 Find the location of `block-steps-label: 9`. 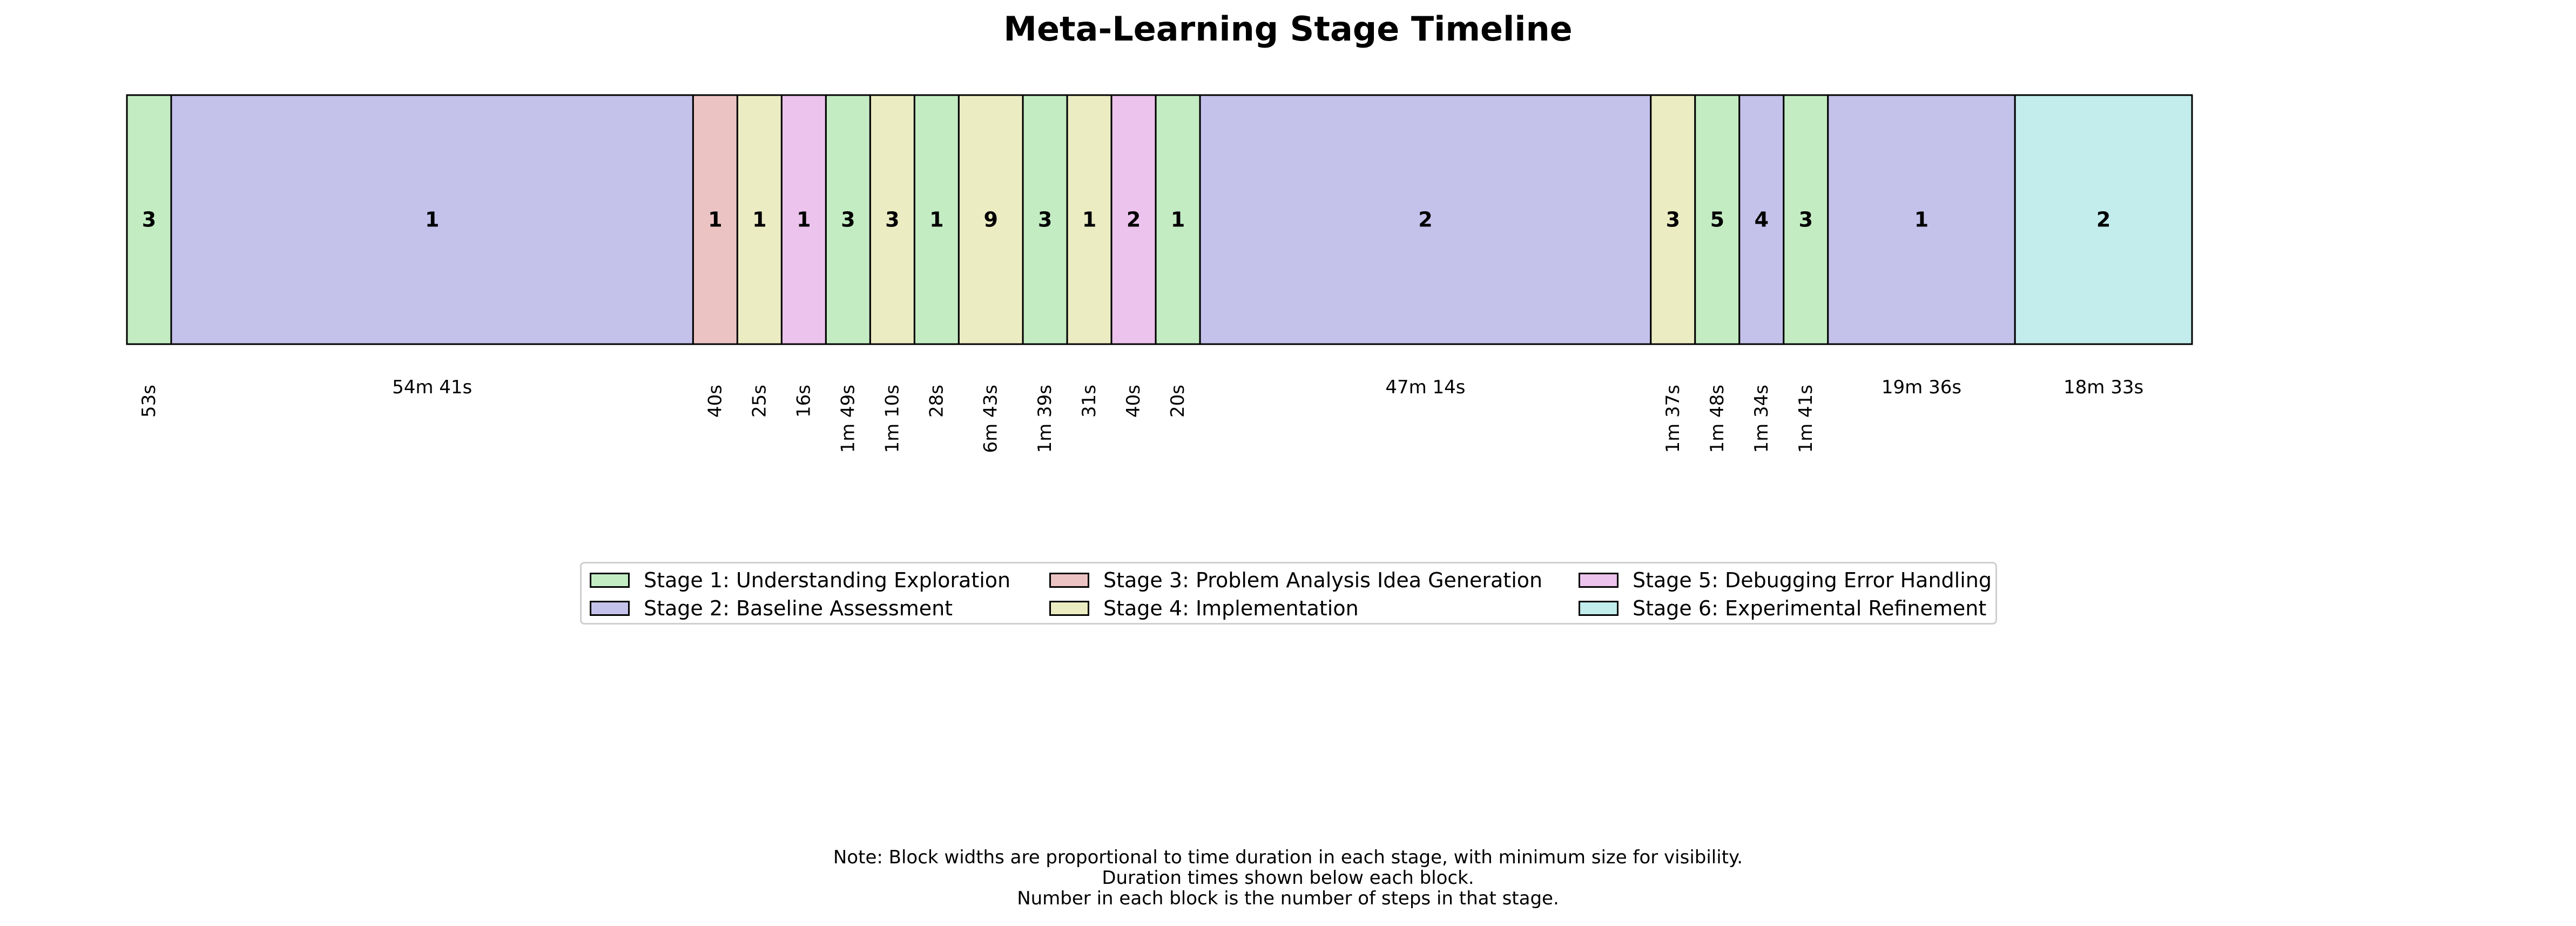

block-steps-label: 9 is located at coordinates (991, 220).